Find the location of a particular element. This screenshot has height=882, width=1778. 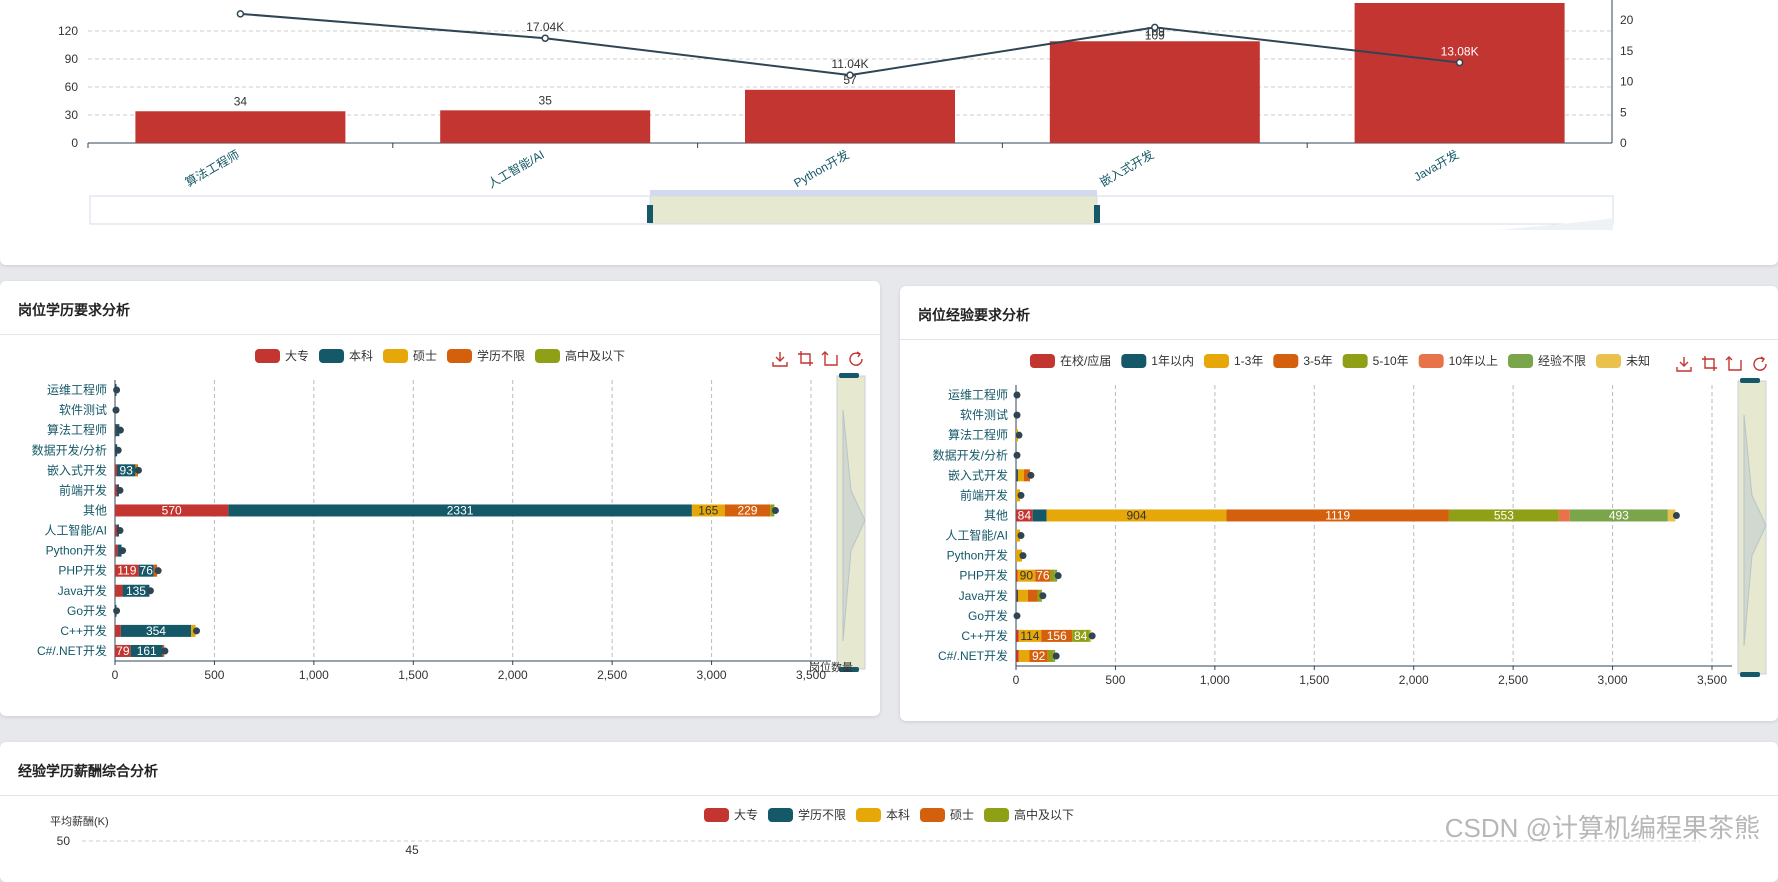

y-axis-label: 平均薪酬(K) is located at coordinates (79, 821).